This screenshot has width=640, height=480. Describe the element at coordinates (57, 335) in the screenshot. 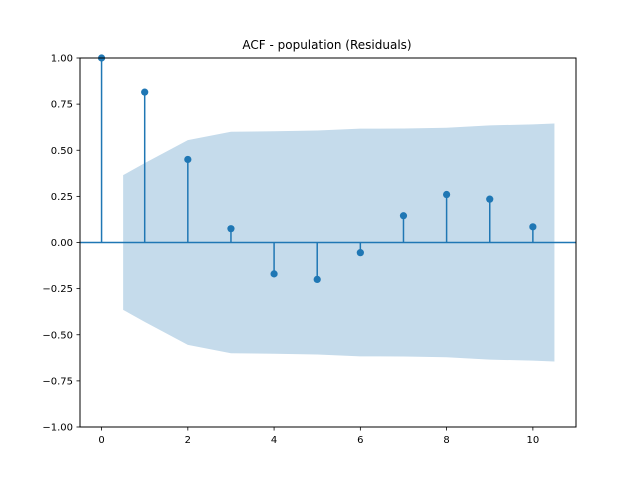

I see `y-tick-label: −0.50` at that location.